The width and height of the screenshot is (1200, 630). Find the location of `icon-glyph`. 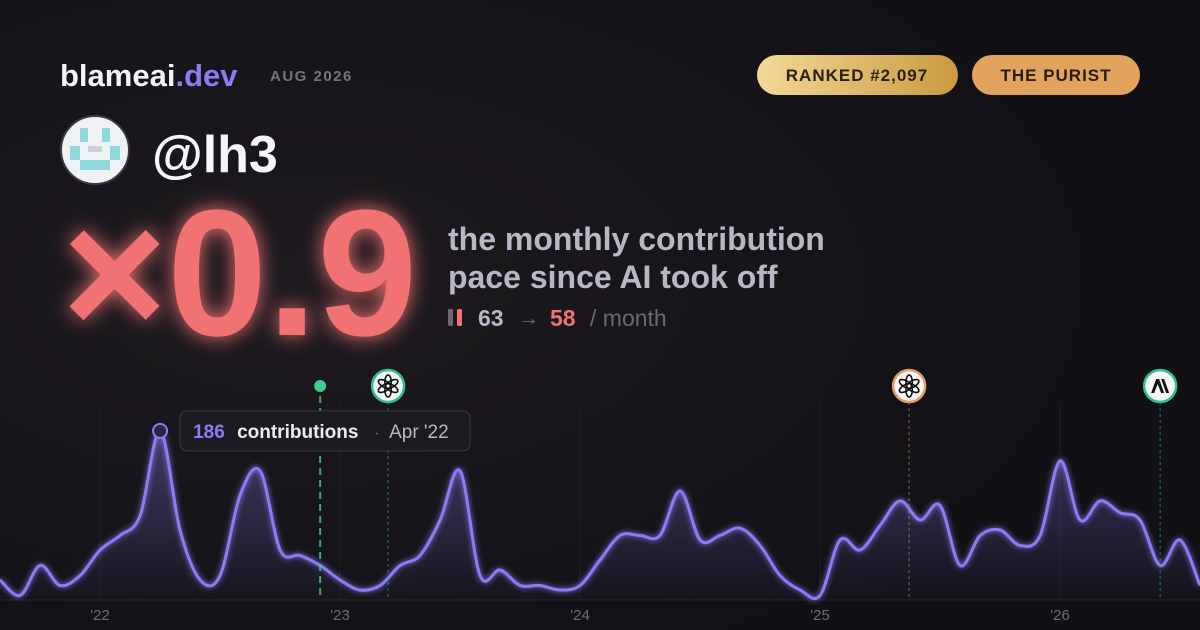

icon-glyph is located at coordinates (1160, 386).